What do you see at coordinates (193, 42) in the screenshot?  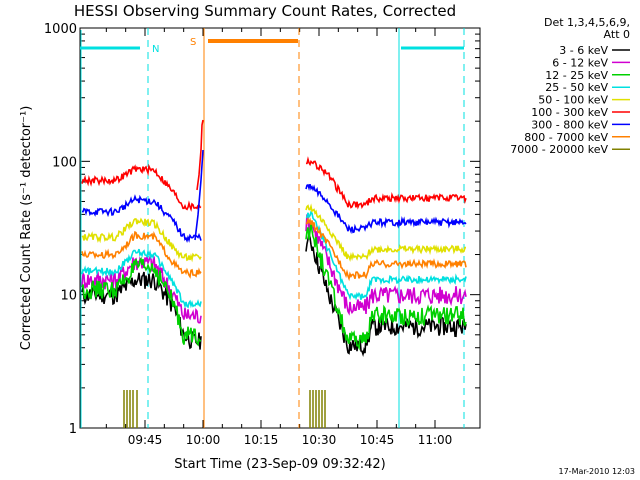 I see `saa-label: S` at bounding box center [193, 42].